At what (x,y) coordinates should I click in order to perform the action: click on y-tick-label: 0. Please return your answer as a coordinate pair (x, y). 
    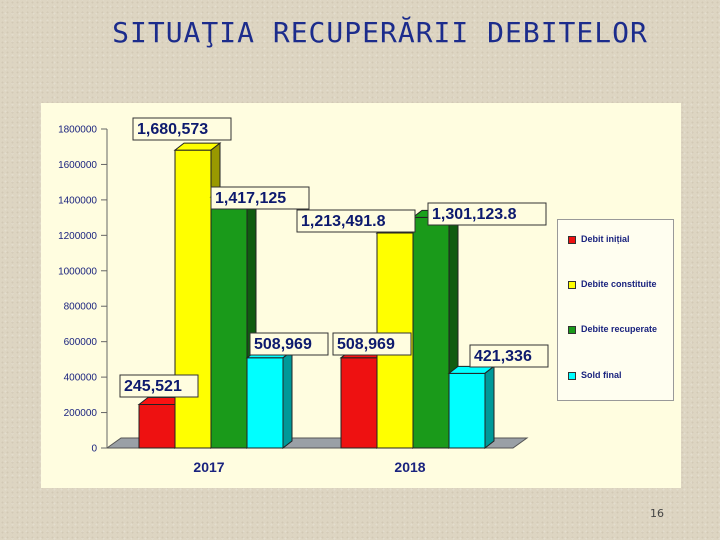
    Looking at the image, I should click on (94, 449).